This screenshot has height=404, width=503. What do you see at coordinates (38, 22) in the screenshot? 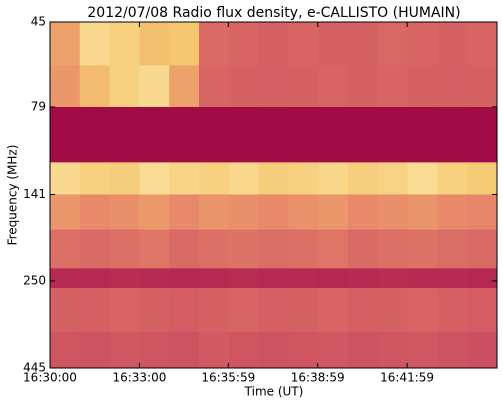
I see `y-tick-label: 45` at bounding box center [38, 22].